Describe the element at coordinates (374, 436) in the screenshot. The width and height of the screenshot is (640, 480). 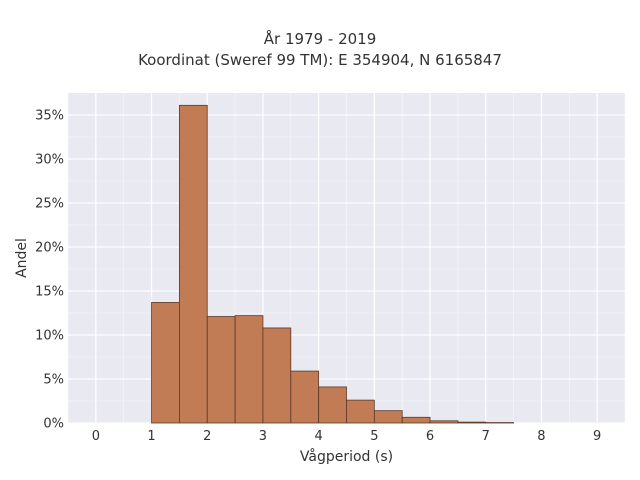
I see `x-tick-label: 5` at that location.